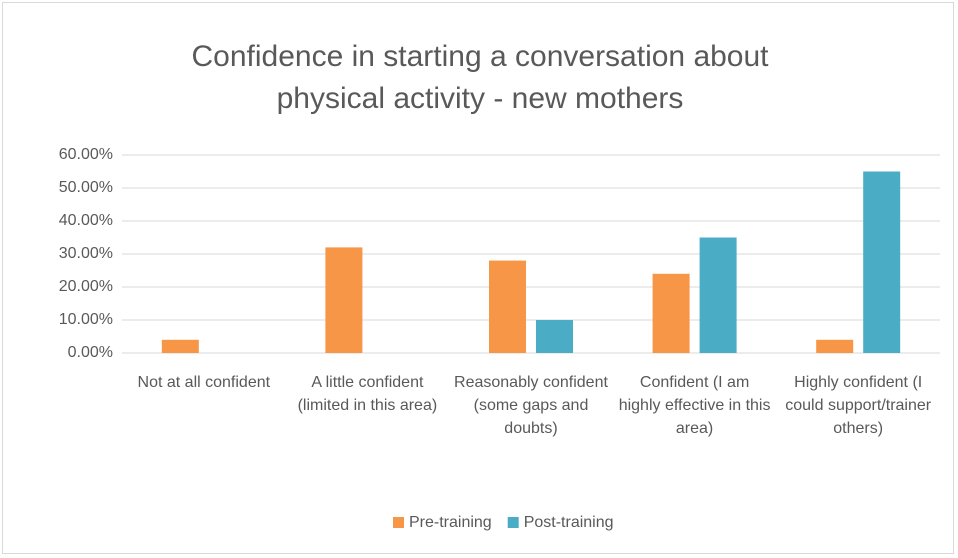 This screenshot has width=958, height=558. What do you see at coordinates (86, 220) in the screenshot?
I see `y-tick-label: 40.00%` at bounding box center [86, 220].